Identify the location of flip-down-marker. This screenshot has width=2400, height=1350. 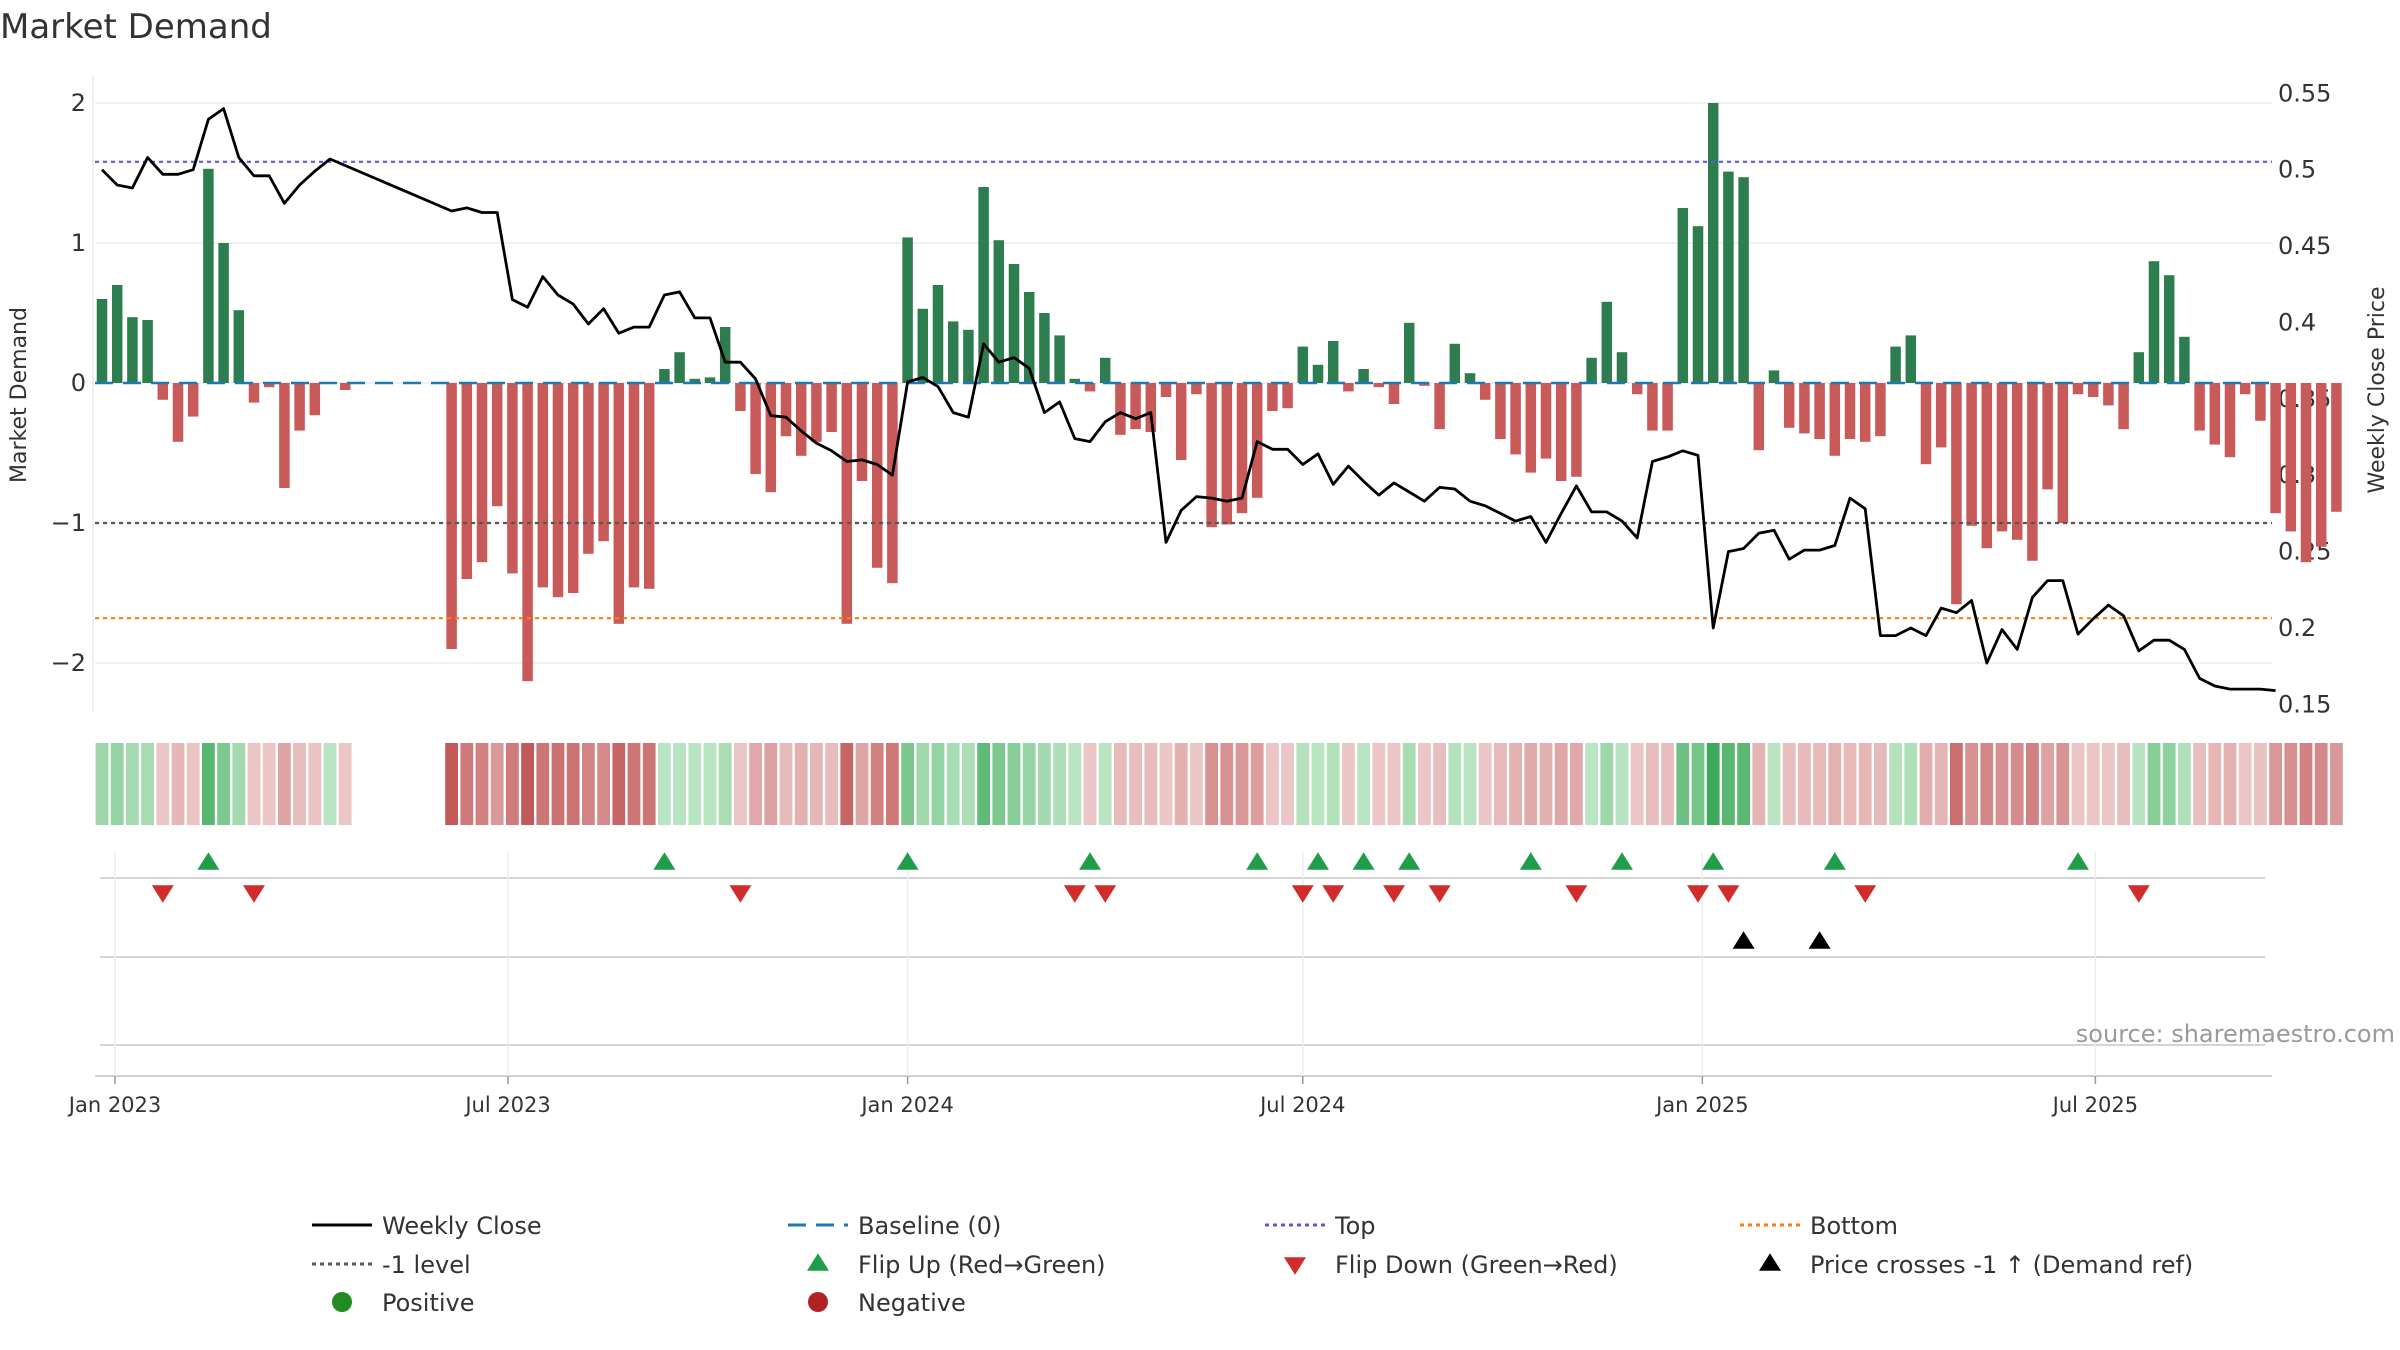
(1394, 894).